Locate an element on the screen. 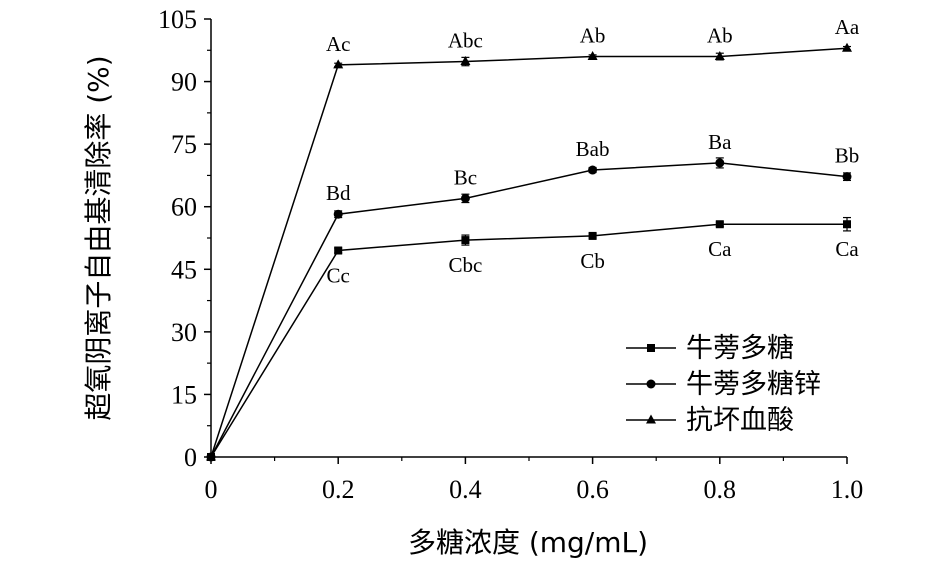 This screenshot has width=945, height=562. y-tick-label: 105 is located at coordinates (177, 19).